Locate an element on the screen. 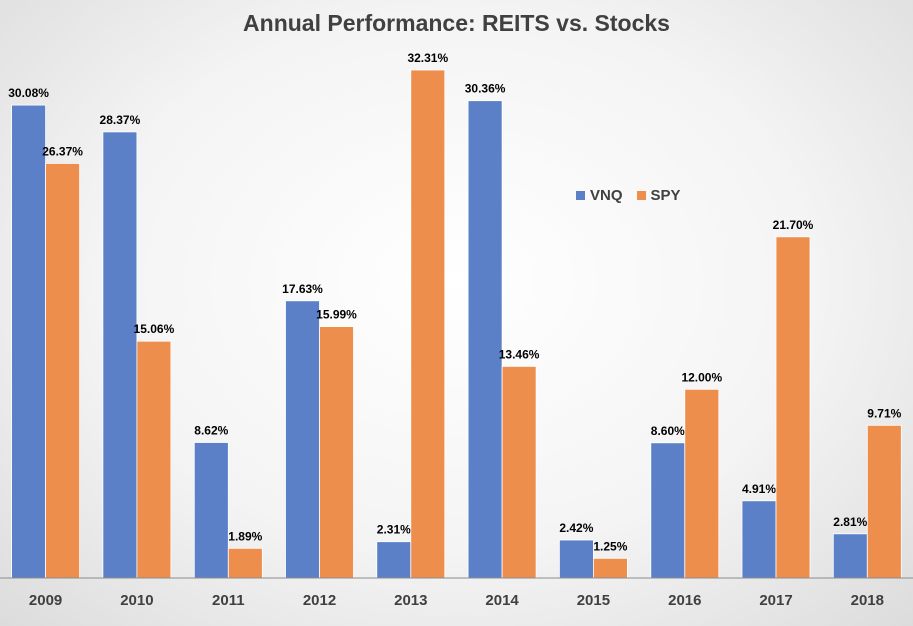 This screenshot has width=913, height=626. data-label-vnq-2014: 30.36% is located at coordinates (485, 89).